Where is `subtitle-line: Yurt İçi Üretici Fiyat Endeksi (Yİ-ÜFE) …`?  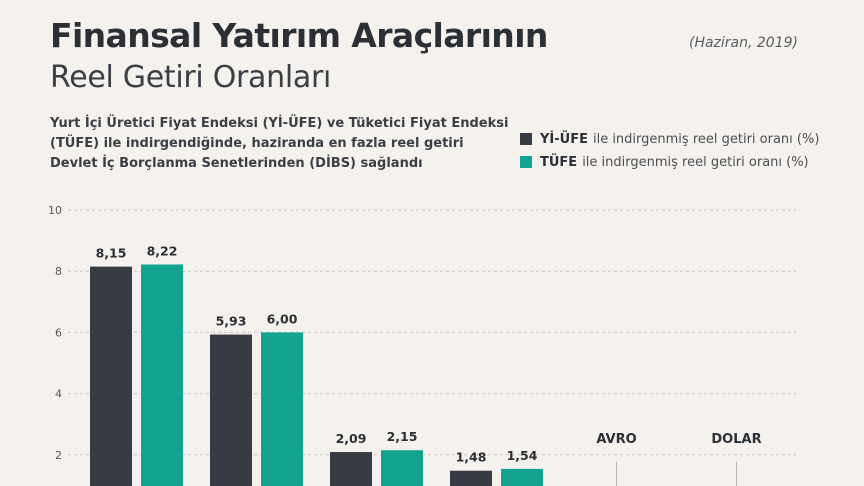 subtitle-line: Yurt İçi Üretici Fiyat Endeksi (Yİ-ÜFE) … is located at coordinates (279, 123).